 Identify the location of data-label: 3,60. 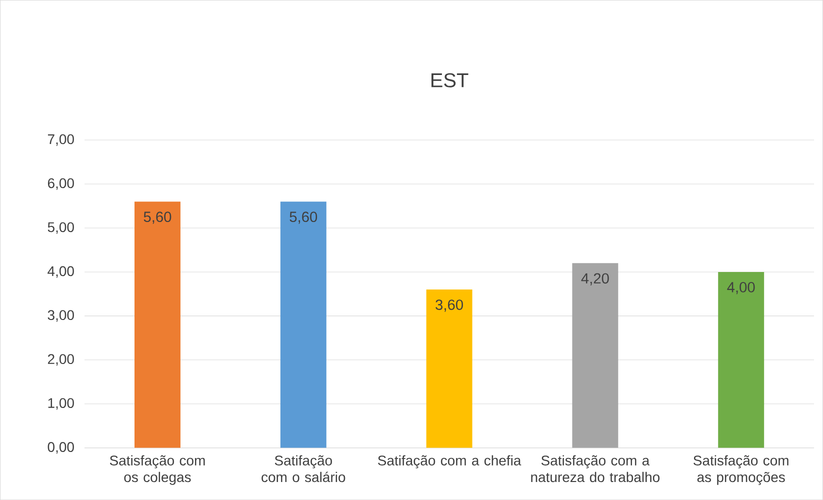
(449, 306).